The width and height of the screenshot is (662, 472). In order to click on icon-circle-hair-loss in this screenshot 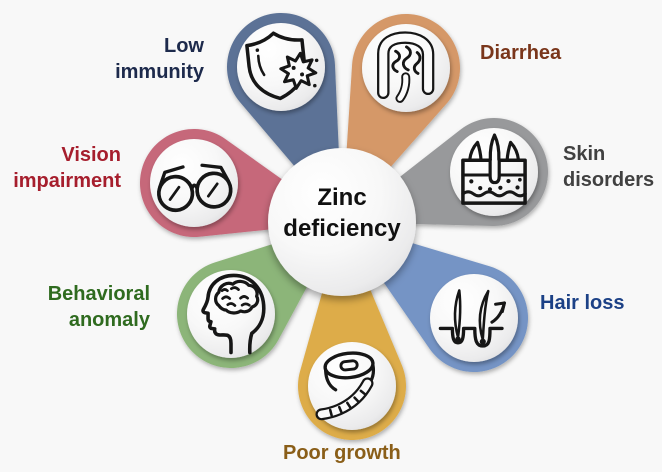, I will do `click(474, 318)`.